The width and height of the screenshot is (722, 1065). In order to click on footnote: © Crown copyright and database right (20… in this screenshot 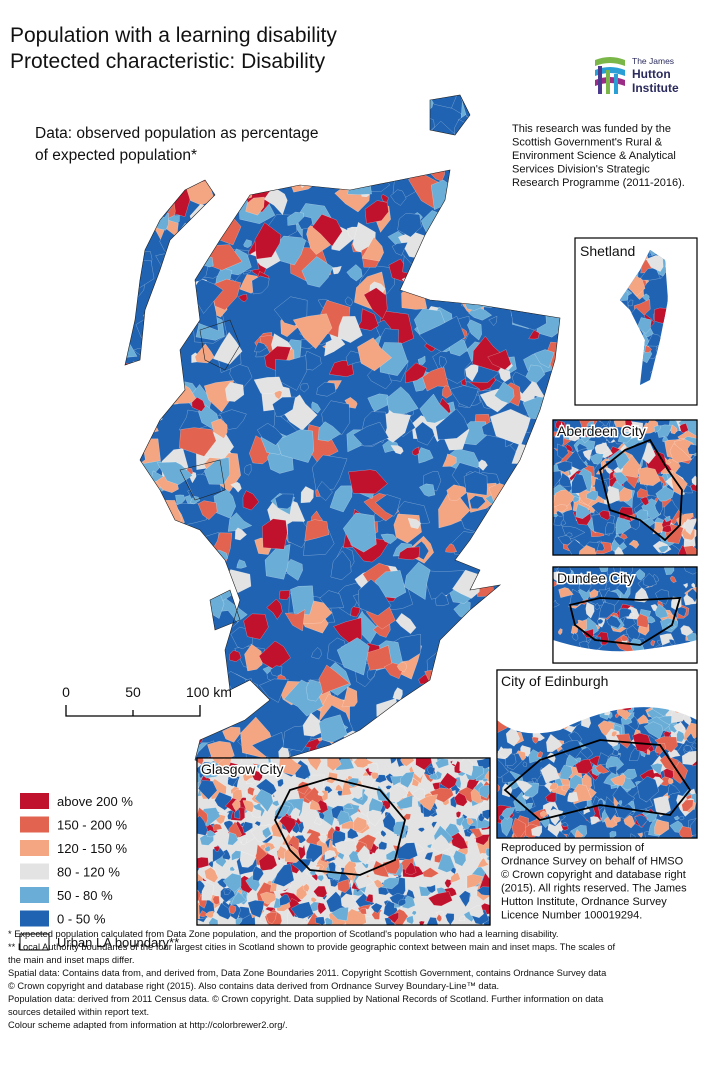, I will do `click(253, 986)`.